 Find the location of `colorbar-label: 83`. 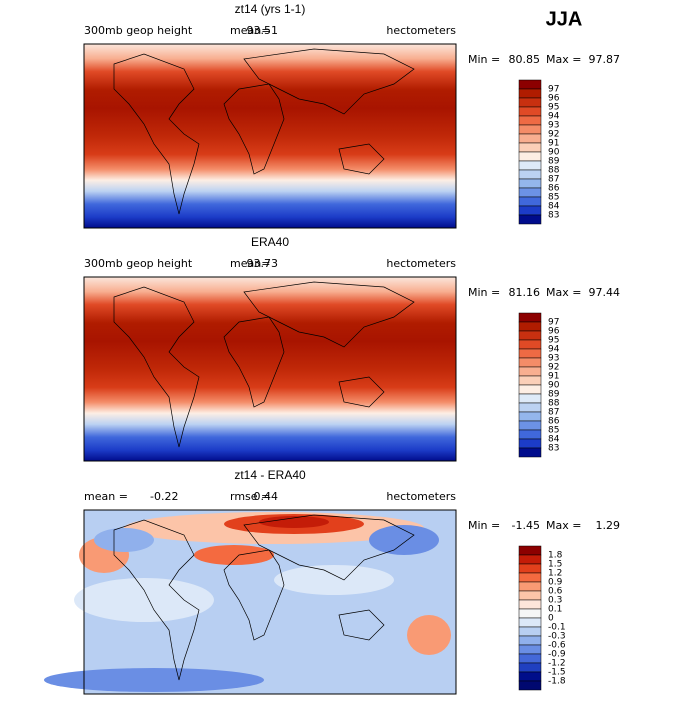

colorbar-label: 83 is located at coordinates (553, 216).